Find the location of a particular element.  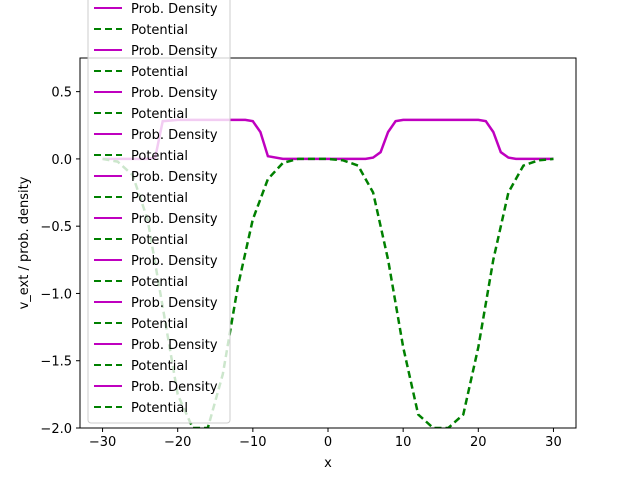

y-tick-label: 0.0 is located at coordinates (61, 160).